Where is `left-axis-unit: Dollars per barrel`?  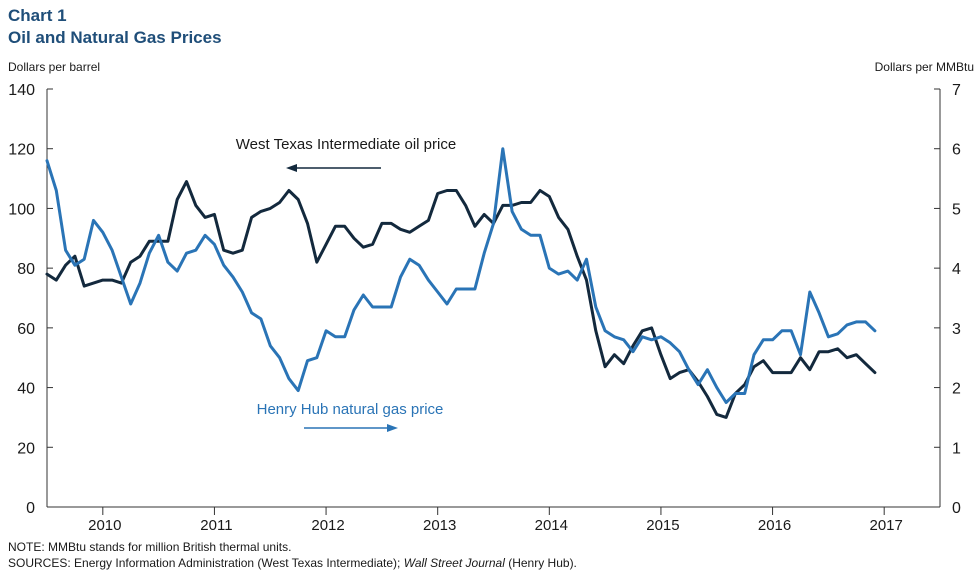
left-axis-unit: Dollars per barrel is located at coordinates (54, 67).